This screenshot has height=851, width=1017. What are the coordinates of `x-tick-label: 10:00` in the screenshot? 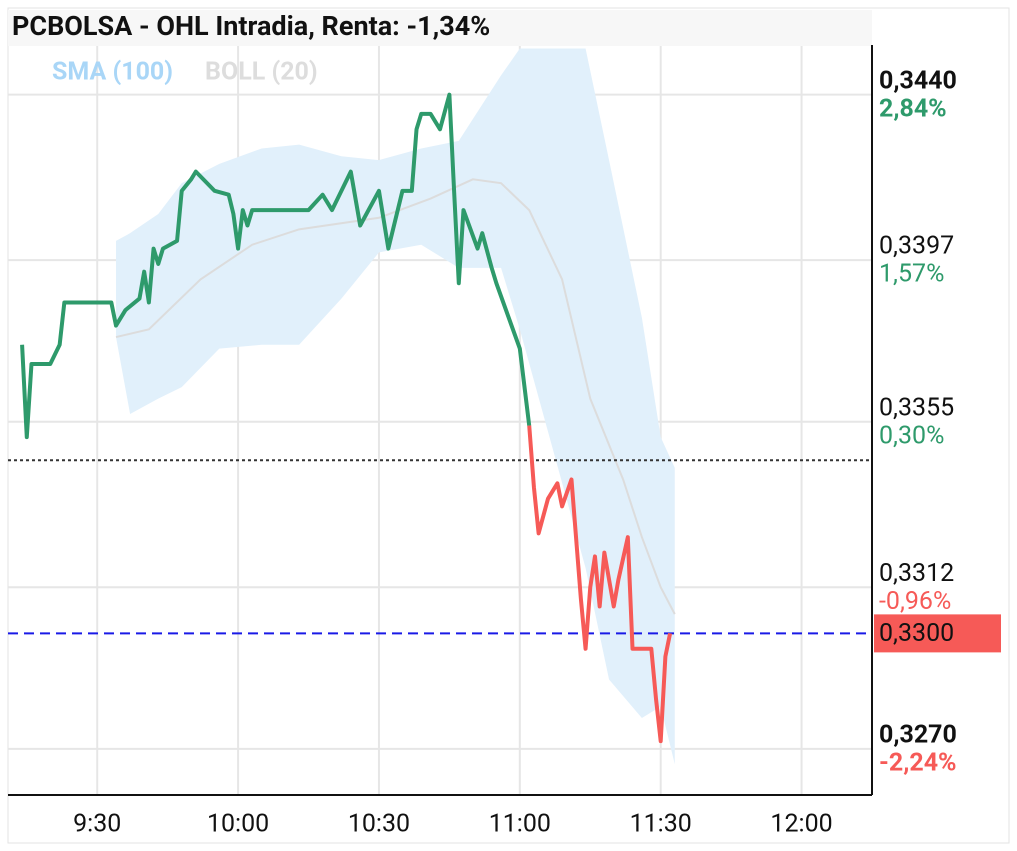 It's located at (238, 824).